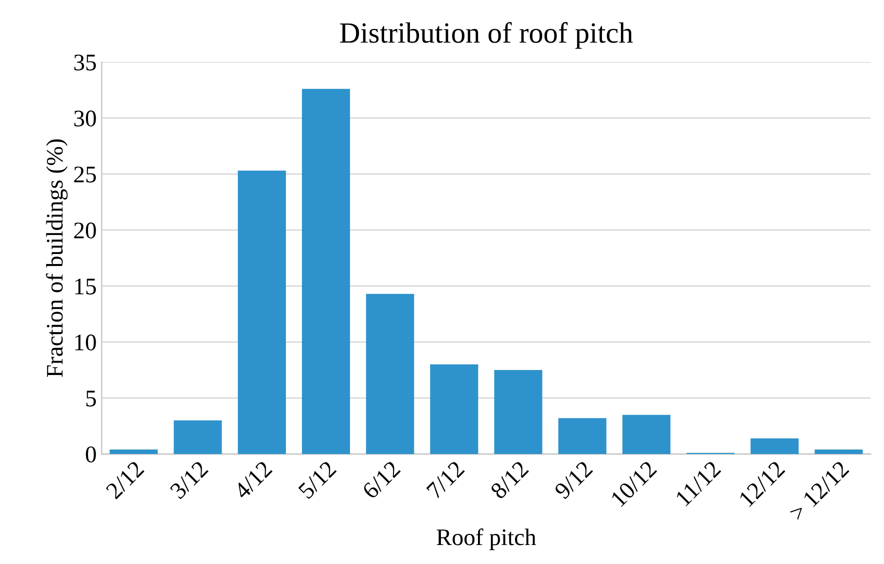 Image resolution: width=884 pixels, height=564 pixels. What do you see at coordinates (486, 35) in the screenshot?
I see `chart-title: Distribution of roof pitch` at bounding box center [486, 35].